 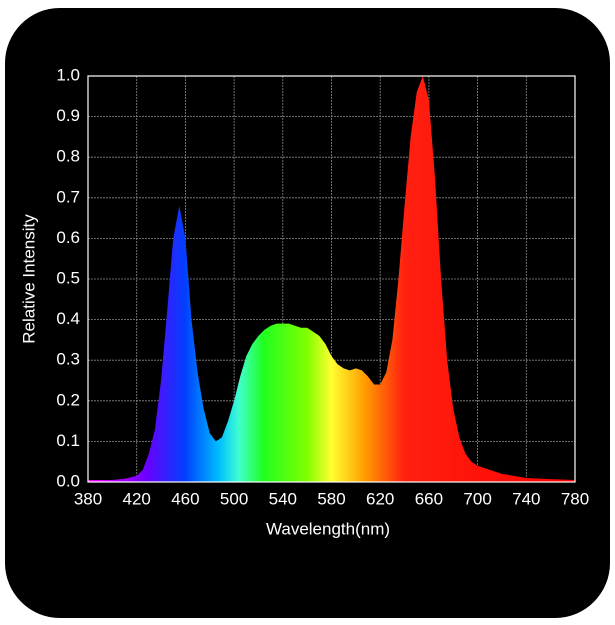 What do you see at coordinates (477, 498) in the screenshot?
I see `x-tick-label: 700` at bounding box center [477, 498].